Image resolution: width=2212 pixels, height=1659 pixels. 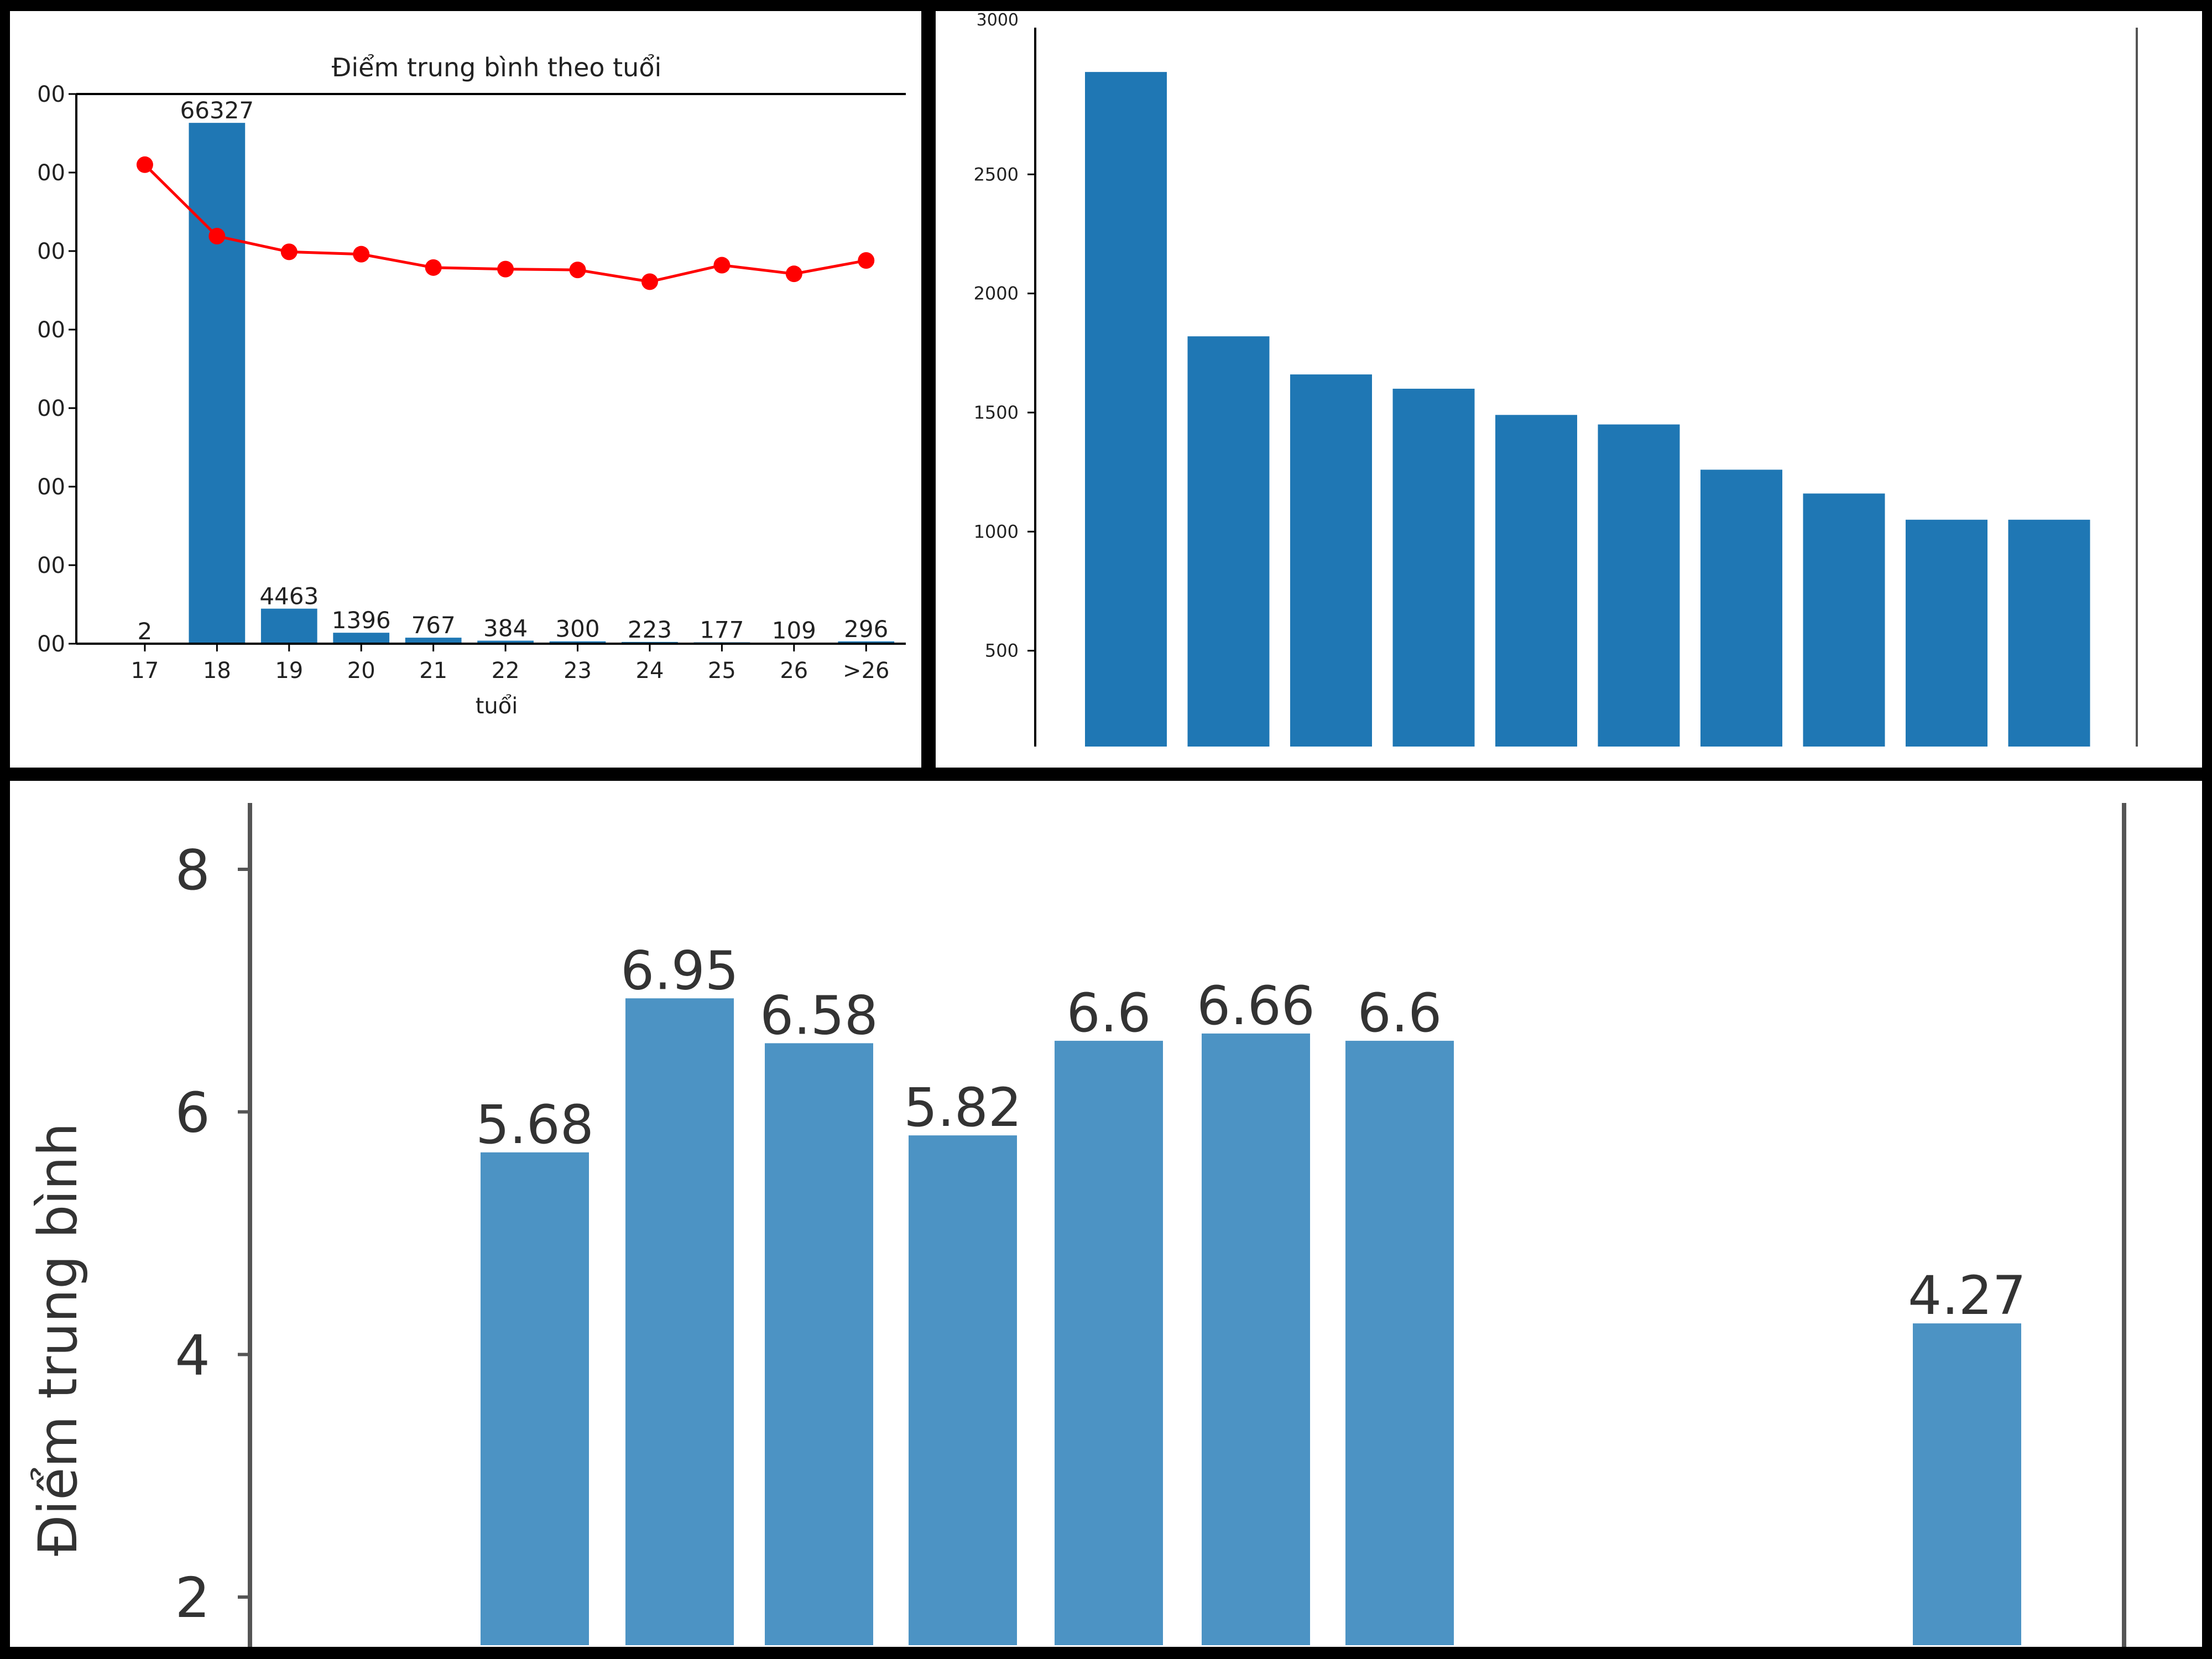 What do you see at coordinates (997, 531) in the screenshot?
I see `y-tick-label: 1000` at bounding box center [997, 531].